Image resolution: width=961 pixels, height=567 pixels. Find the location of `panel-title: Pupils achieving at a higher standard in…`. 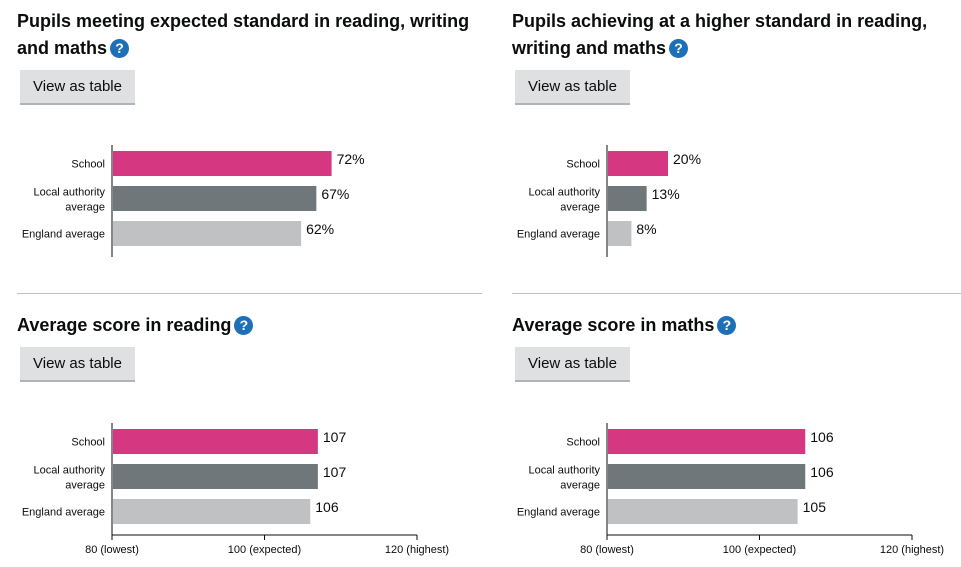

panel-title: Pupils achieving at a higher standard in… is located at coordinates (736, 35).